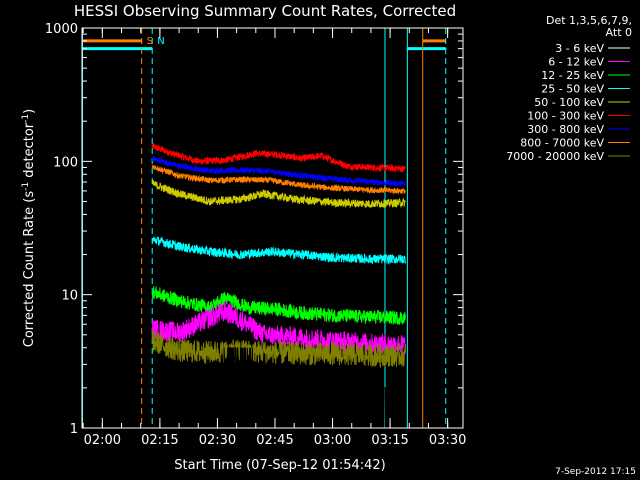  Describe the element at coordinates (274, 440) in the screenshot. I see `x-tick-label-3: 02:45` at that location.